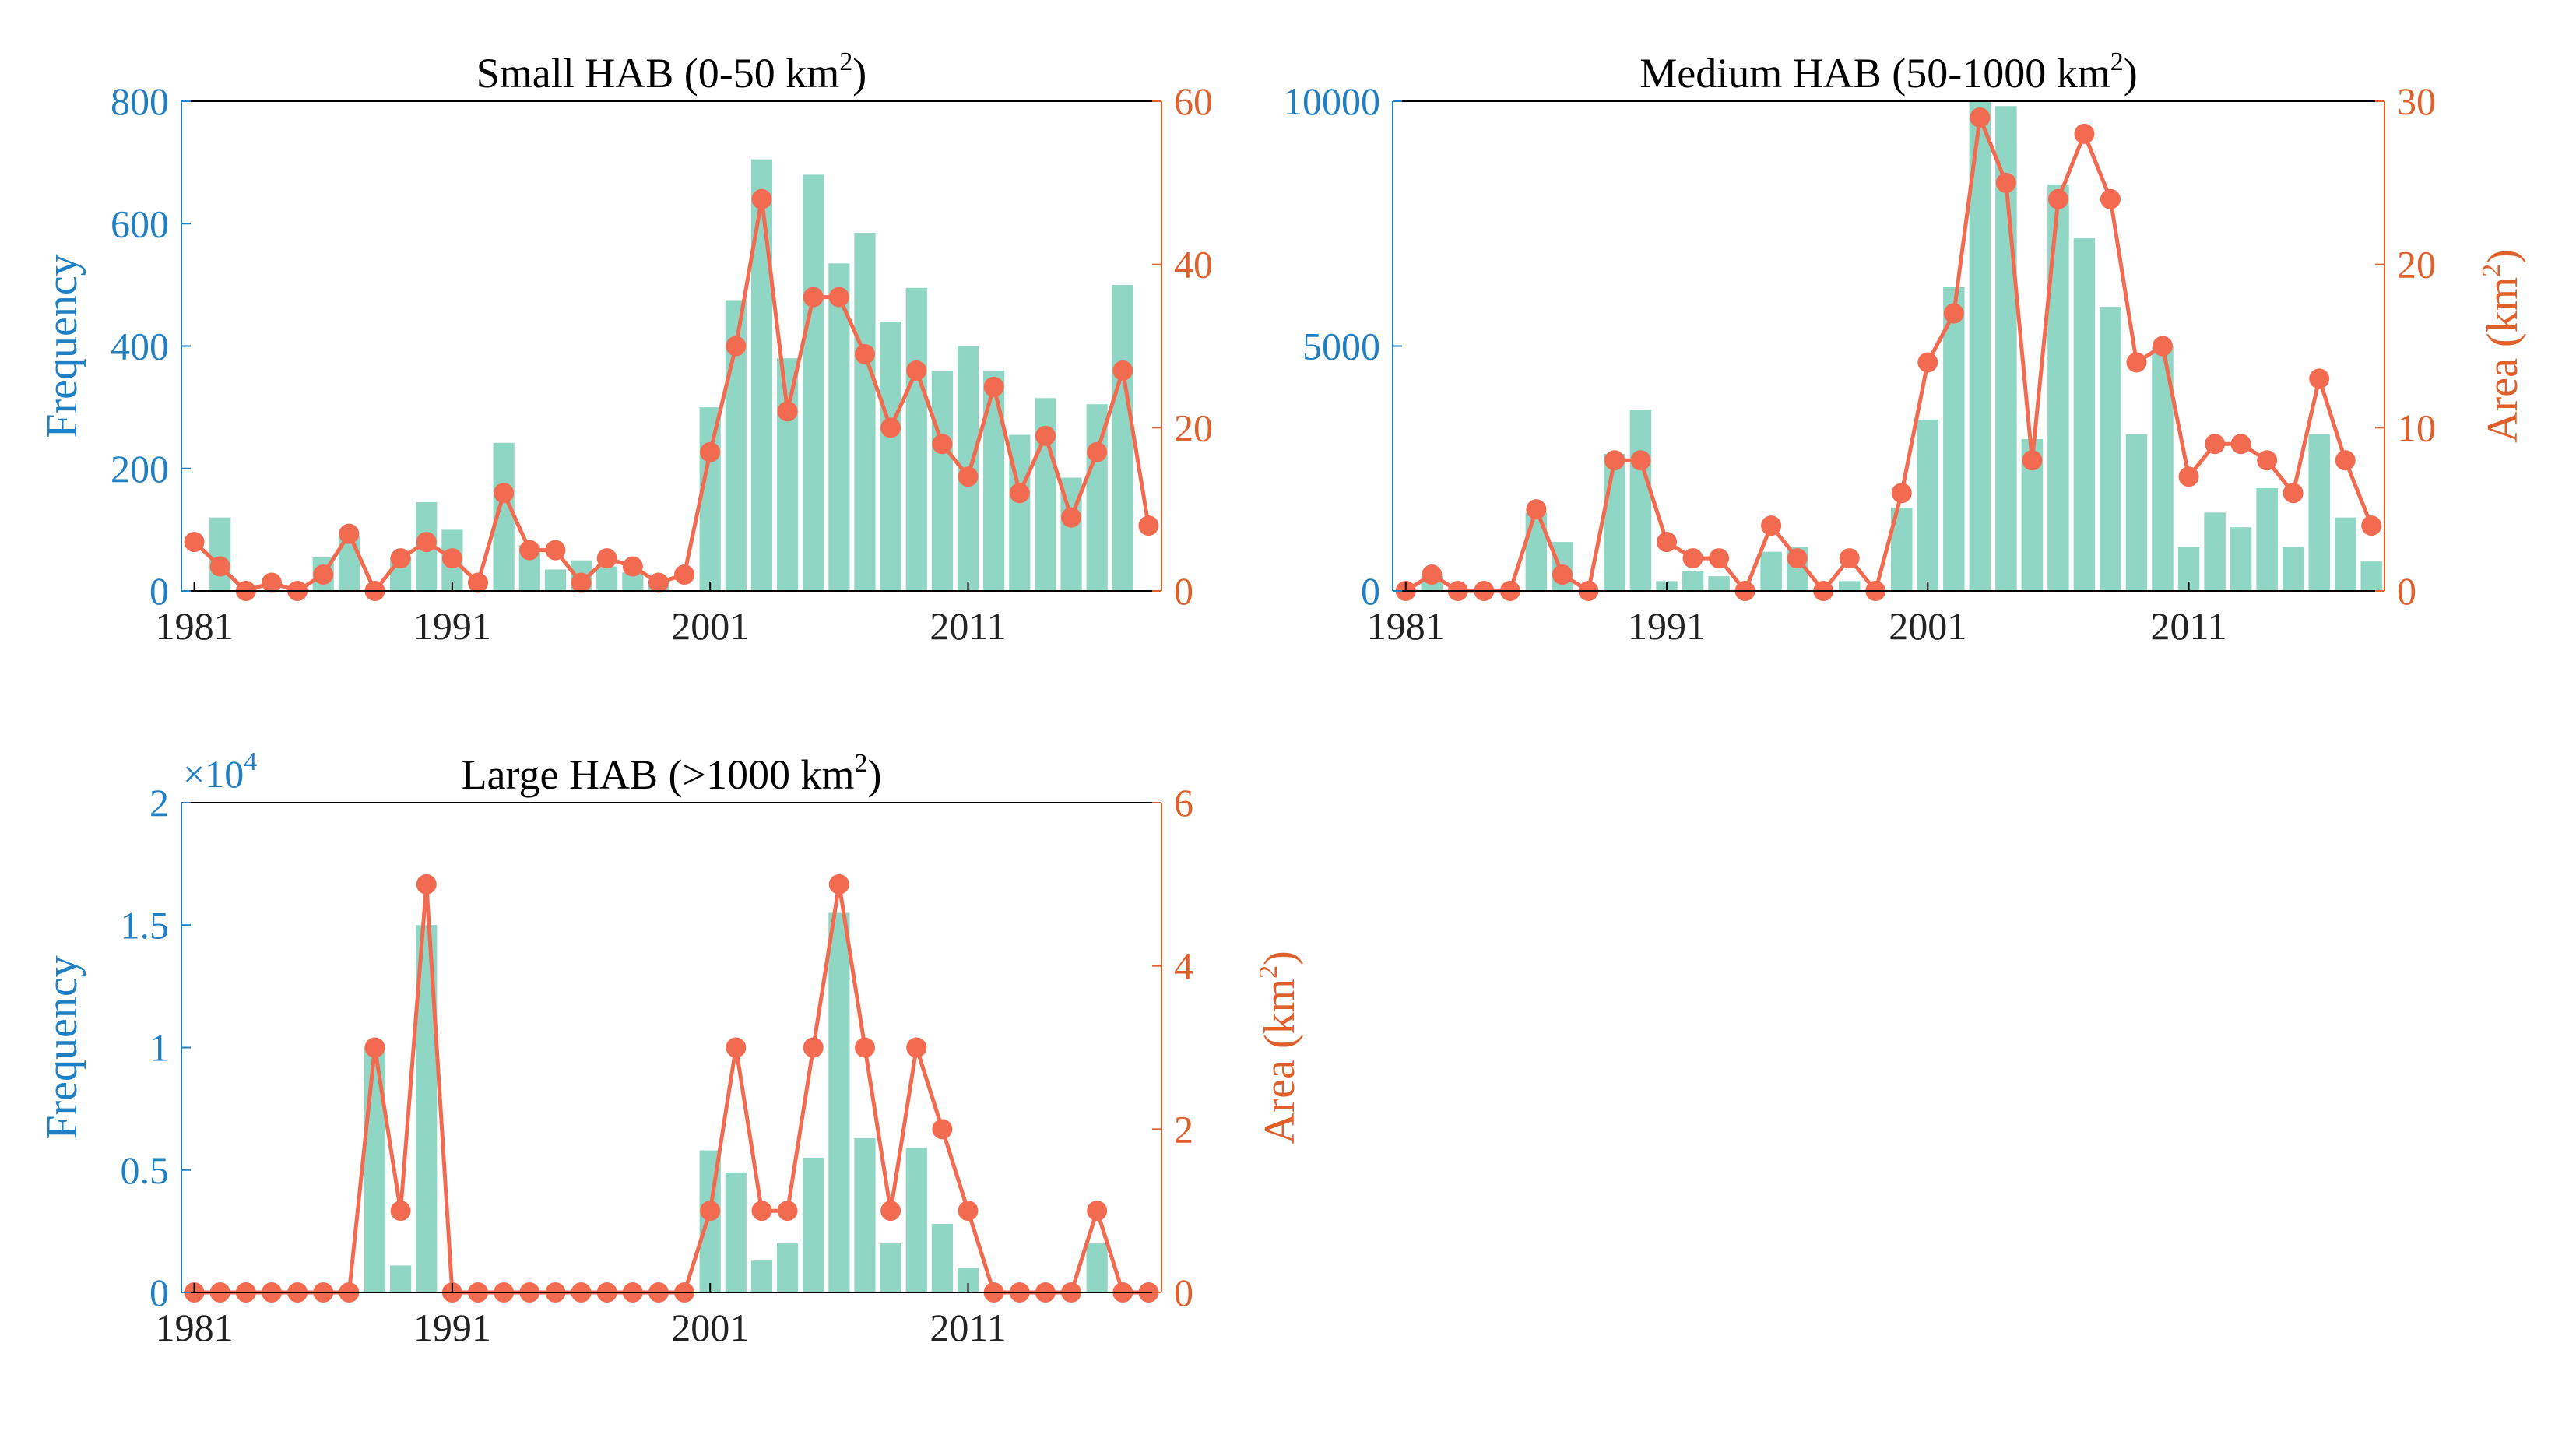  What do you see at coordinates (2345, 460) in the screenshot?
I see `area-point-2017` at bounding box center [2345, 460].